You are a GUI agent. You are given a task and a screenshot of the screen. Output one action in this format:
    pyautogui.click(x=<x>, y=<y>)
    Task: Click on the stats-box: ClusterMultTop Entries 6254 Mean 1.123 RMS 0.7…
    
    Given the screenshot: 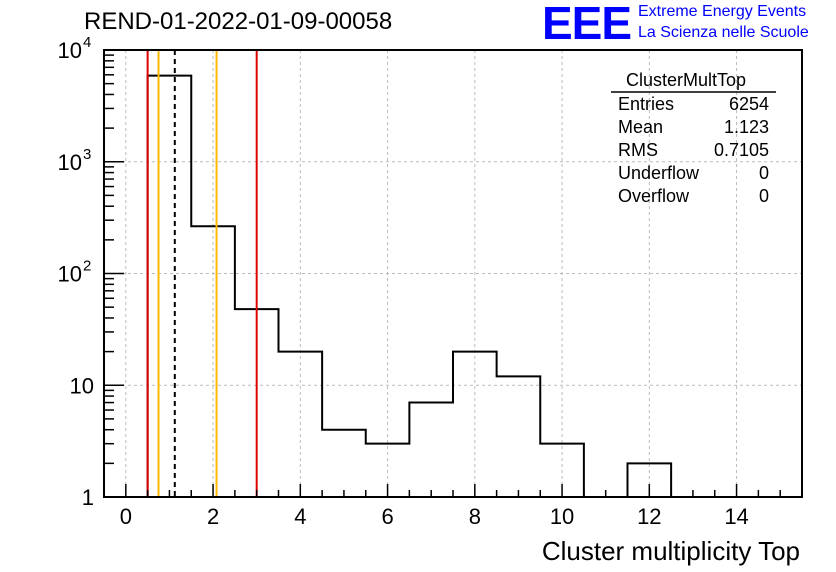 What is the action you would take?
    pyautogui.click(x=693, y=138)
    